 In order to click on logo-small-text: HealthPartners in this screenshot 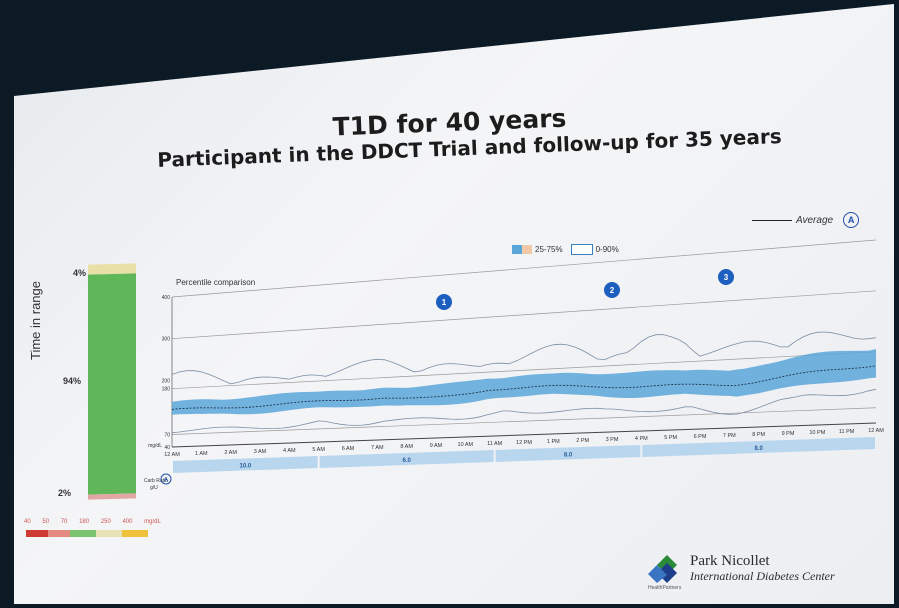, I will do `click(665, 588)`.